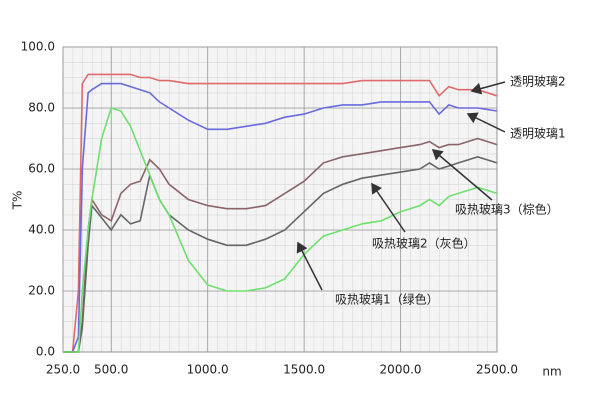 The image size is (600, 400). I want to click on x-axis-label: nm, so click(551, 372).